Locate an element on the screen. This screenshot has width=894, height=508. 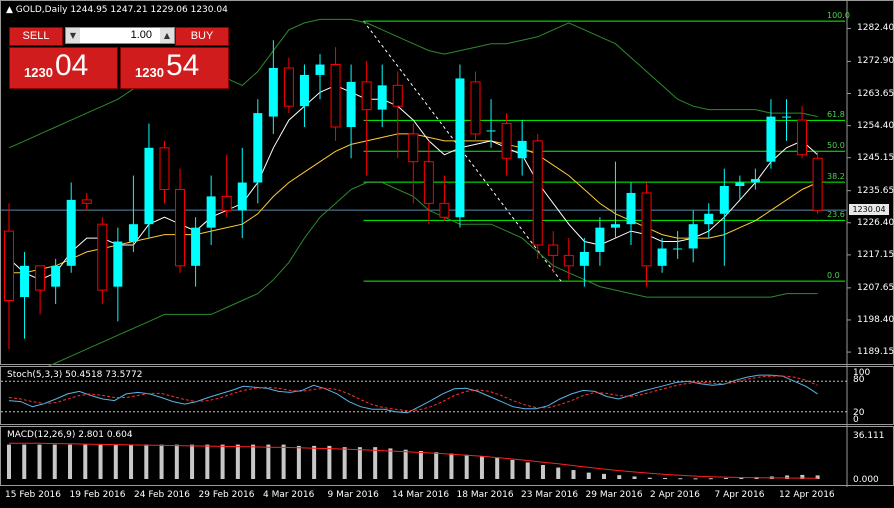
stochastic-panel: Stoch(5,3,3) 50.4518 73.5772 100 80 20 0 is located at coordinates (447, 396).